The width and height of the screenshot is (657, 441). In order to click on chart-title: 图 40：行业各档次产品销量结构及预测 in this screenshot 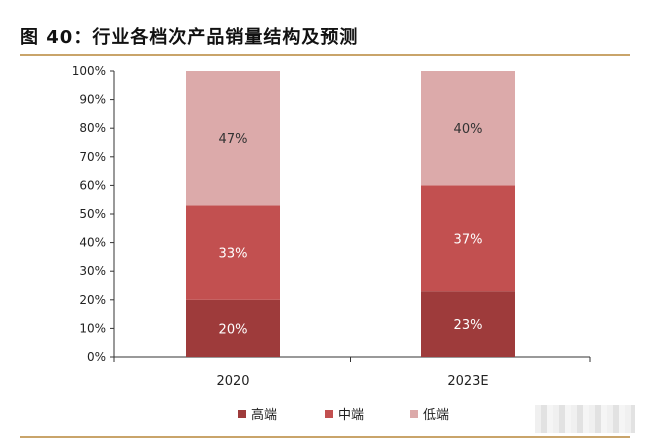, I will do `click(189, 37)`.